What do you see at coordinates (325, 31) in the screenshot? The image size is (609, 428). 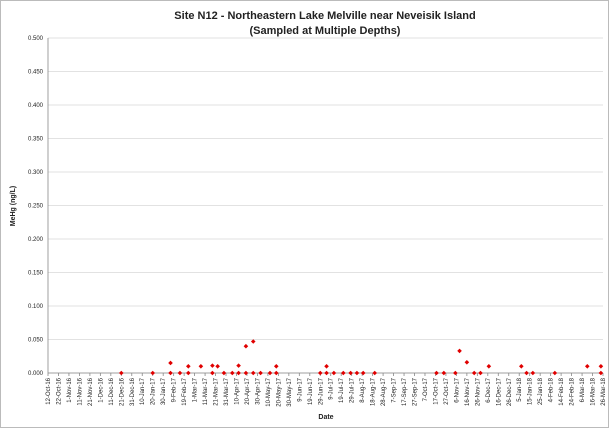 I see `chart-subtitle: (Sampled at Multiple Depths)` at bounding box center [325, 31].